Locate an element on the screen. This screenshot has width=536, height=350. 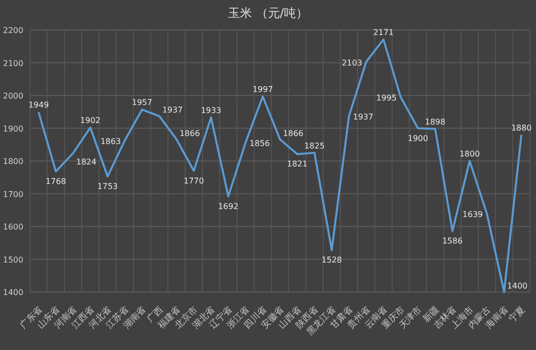
y-tick-label: 2000 is located at coordinates (13, 96).